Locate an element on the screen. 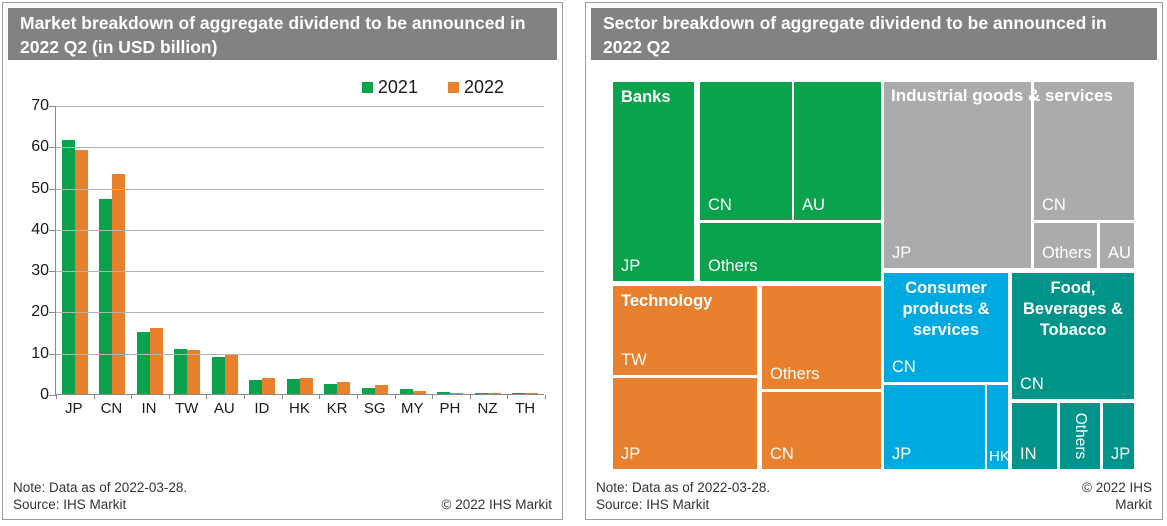  bar-group-tw is located at coordinates (188, 250).